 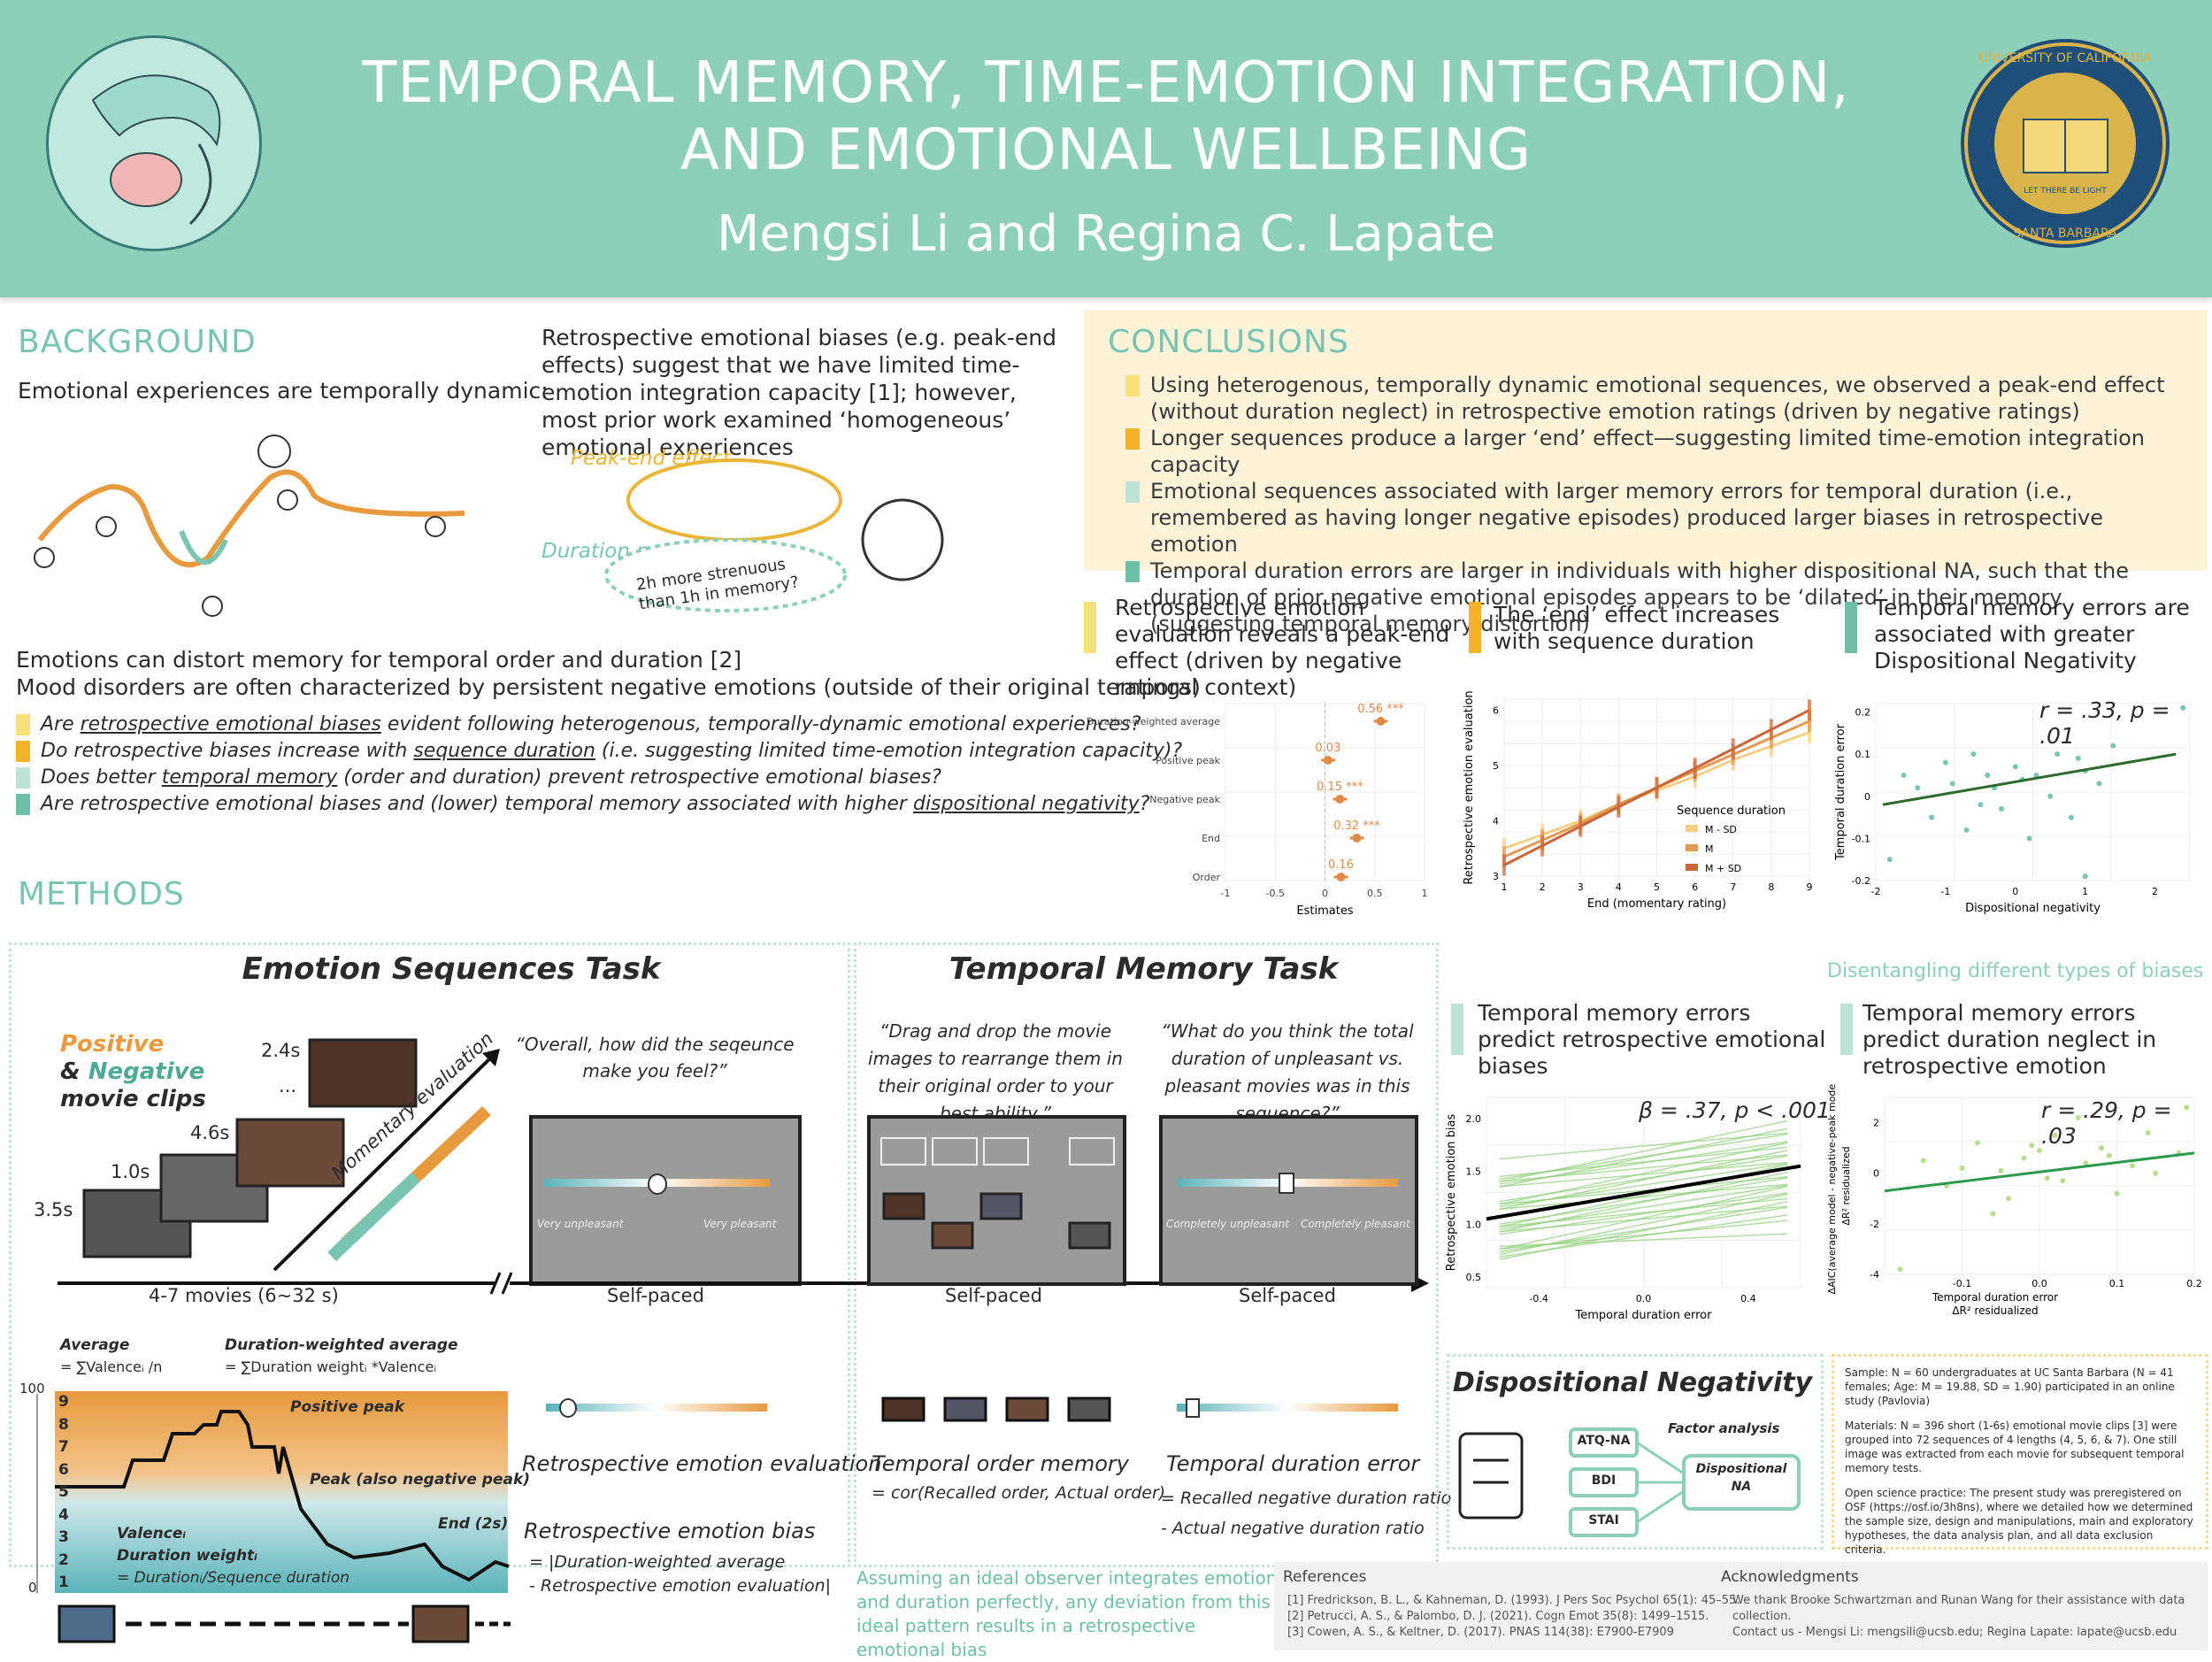 I want to click on data-label: 0.56 ***, so click(x=1380, y=709).